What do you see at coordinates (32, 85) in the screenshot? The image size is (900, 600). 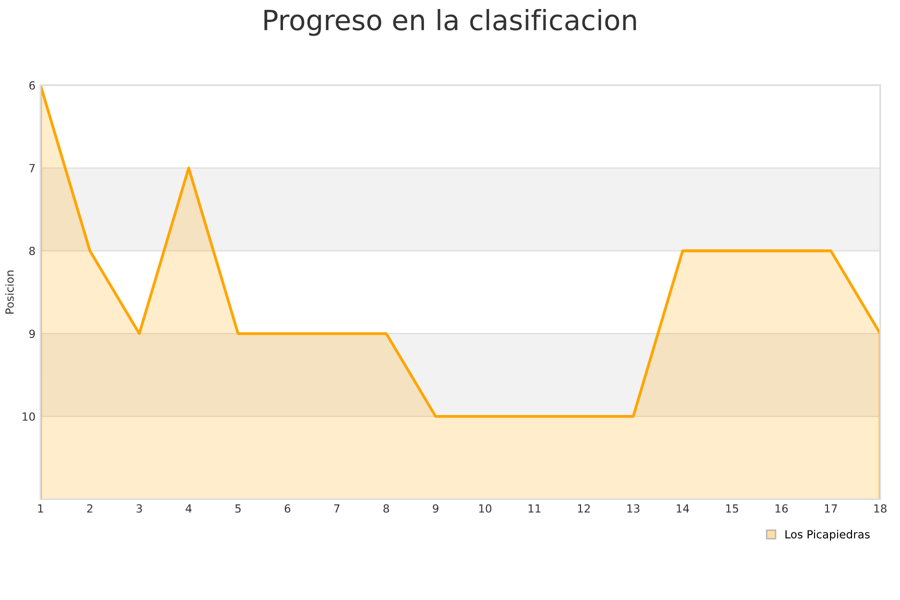 I see `y-tick-label: 6` at bounding box center [32, 85].